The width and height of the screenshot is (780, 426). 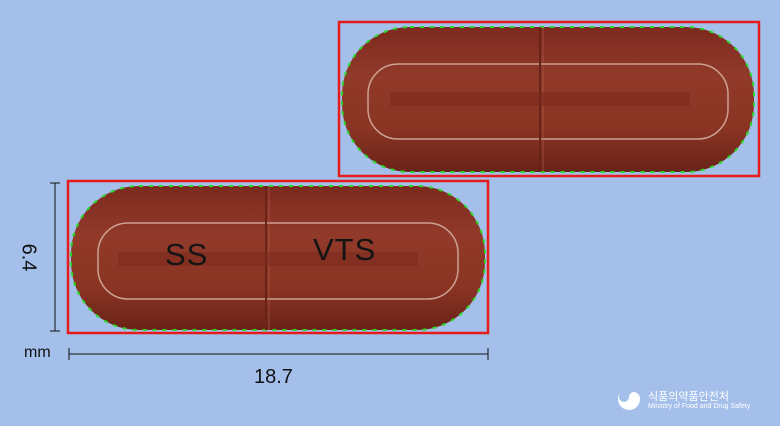 What do you see at coordinates (688, 396) in the screenshot?
I see `logo-name-kr: 식품의약품안전처` at bounding box center [688, 396].